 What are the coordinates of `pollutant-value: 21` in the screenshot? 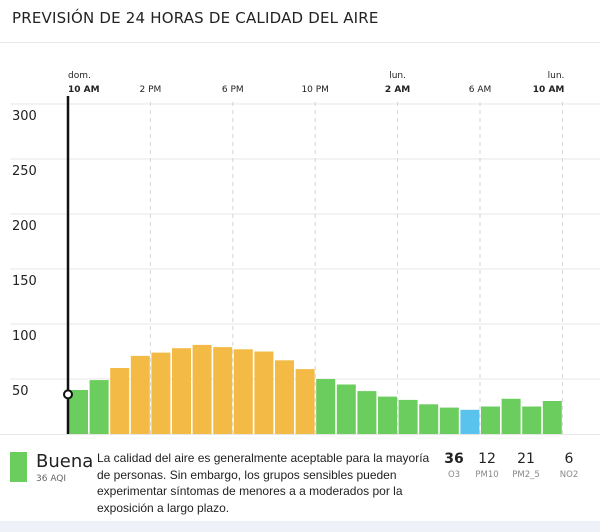 It's located at (526, 459).